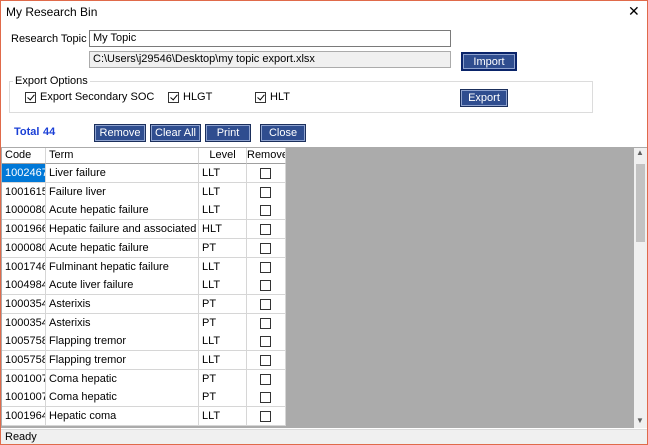  Describe the element at coordinates (640, 152) in the screenshot. I see `scroll-up: ▲` at that location.